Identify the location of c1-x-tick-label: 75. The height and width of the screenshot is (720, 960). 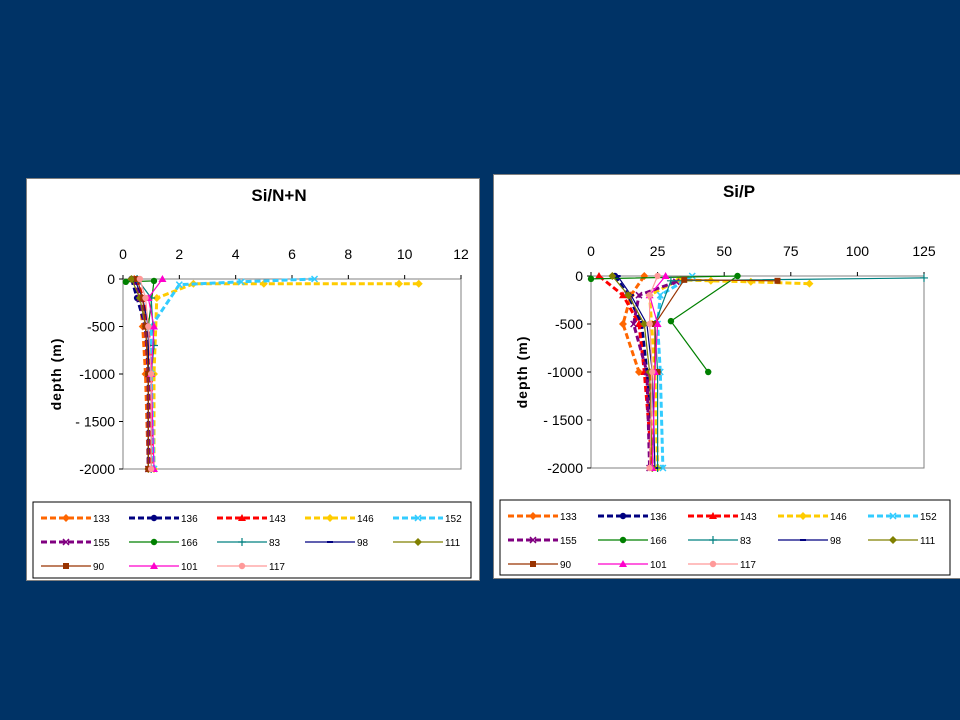
(791, 251).